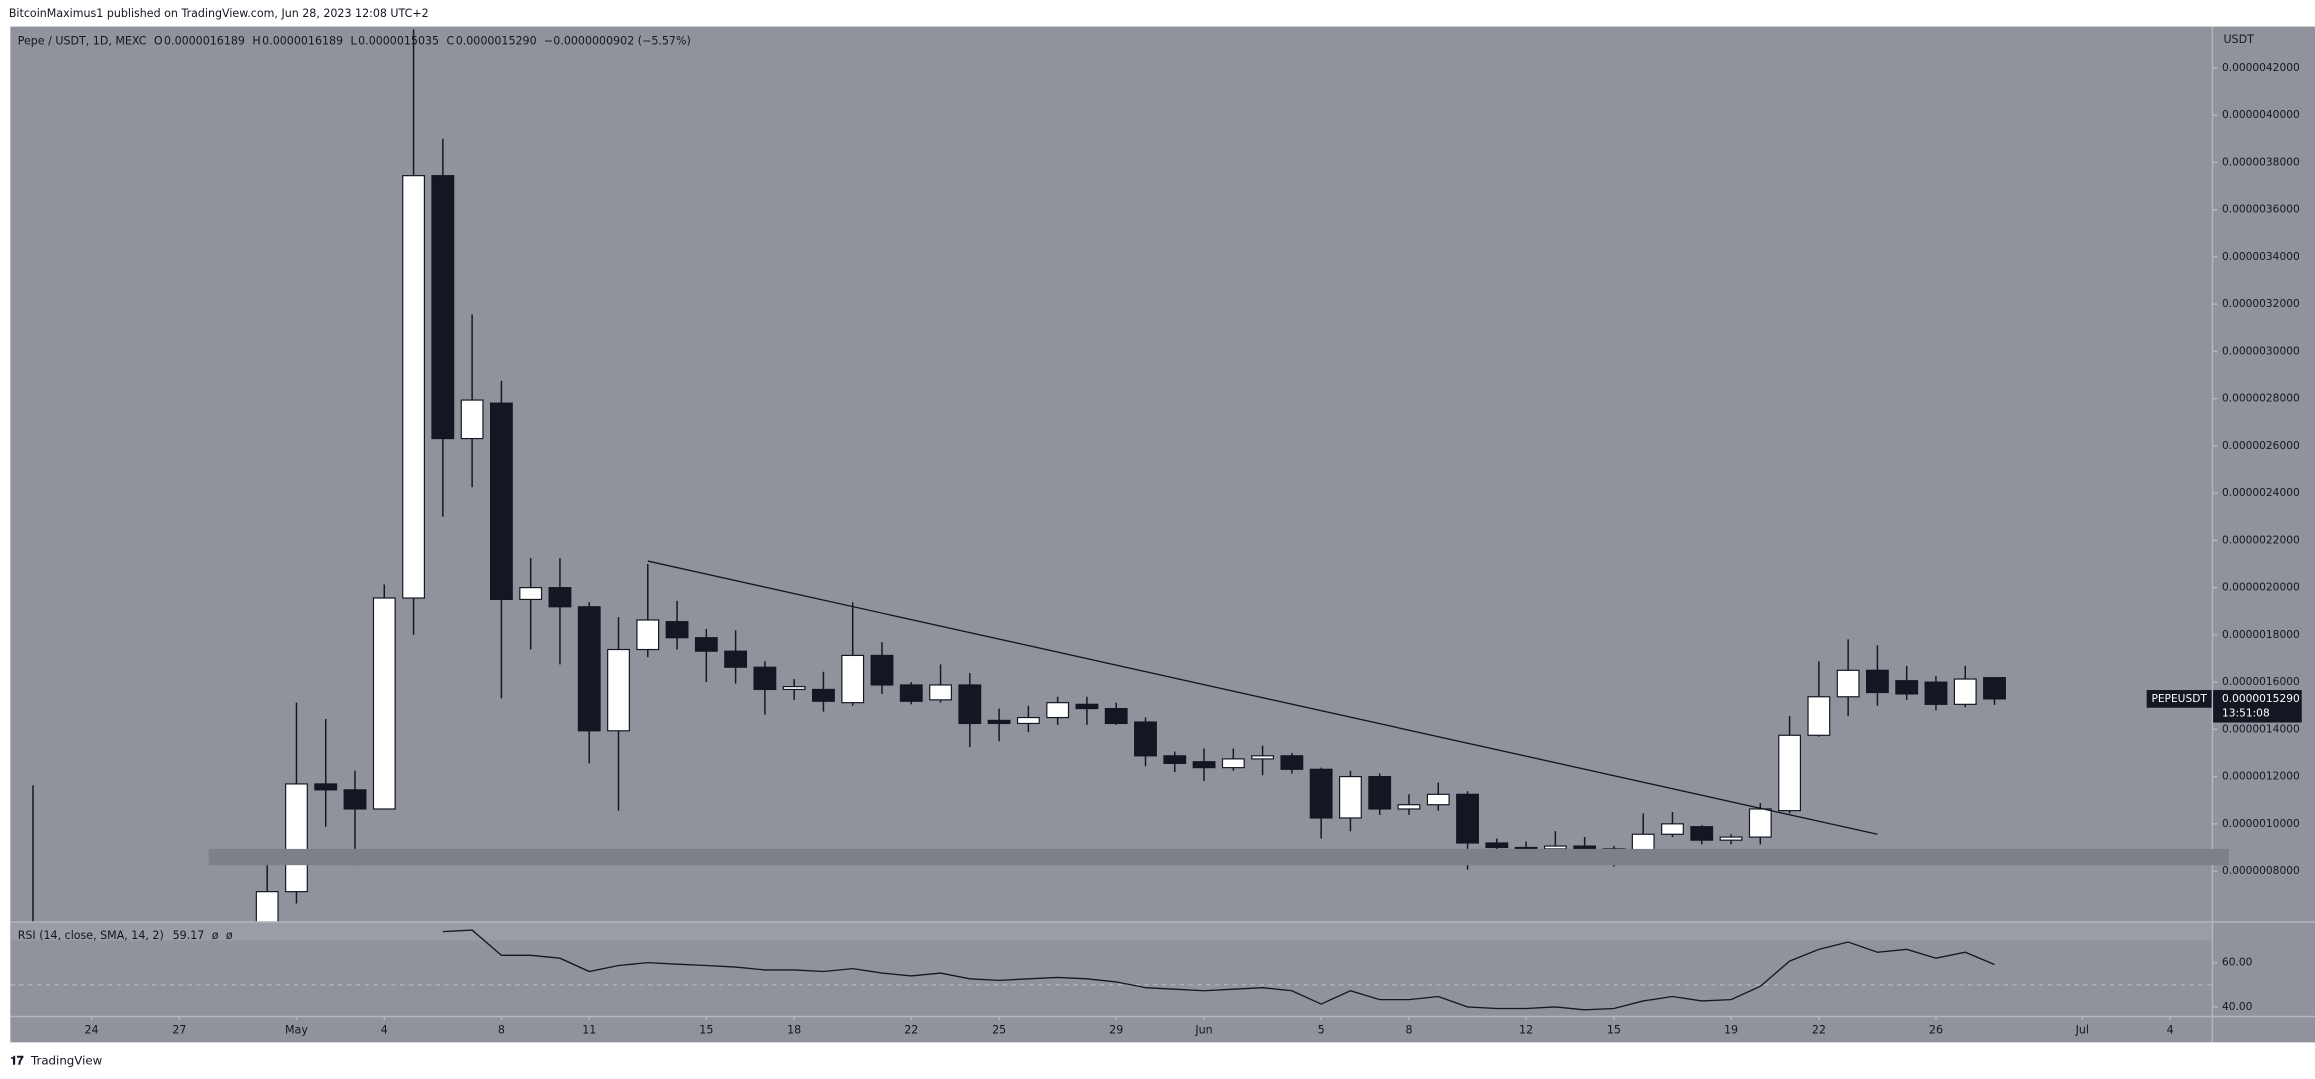  What do you see at coordinates (2261, 776) in the screenshot?
I see `y-tick-label: 0.0000012000` at bounding box center [2261, 776].